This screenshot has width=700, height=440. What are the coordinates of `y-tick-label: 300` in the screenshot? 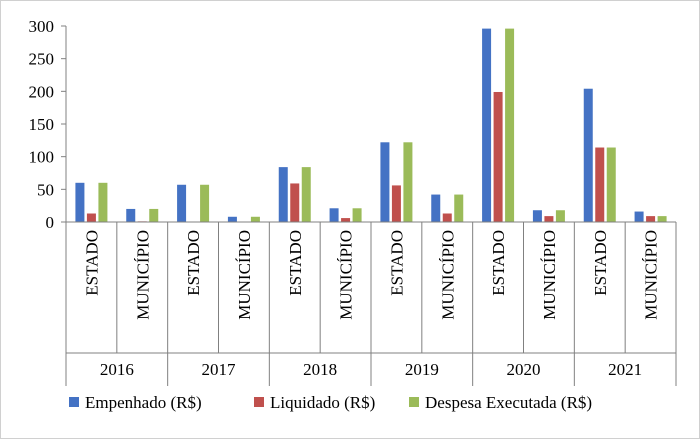 It's located at (42, 26).